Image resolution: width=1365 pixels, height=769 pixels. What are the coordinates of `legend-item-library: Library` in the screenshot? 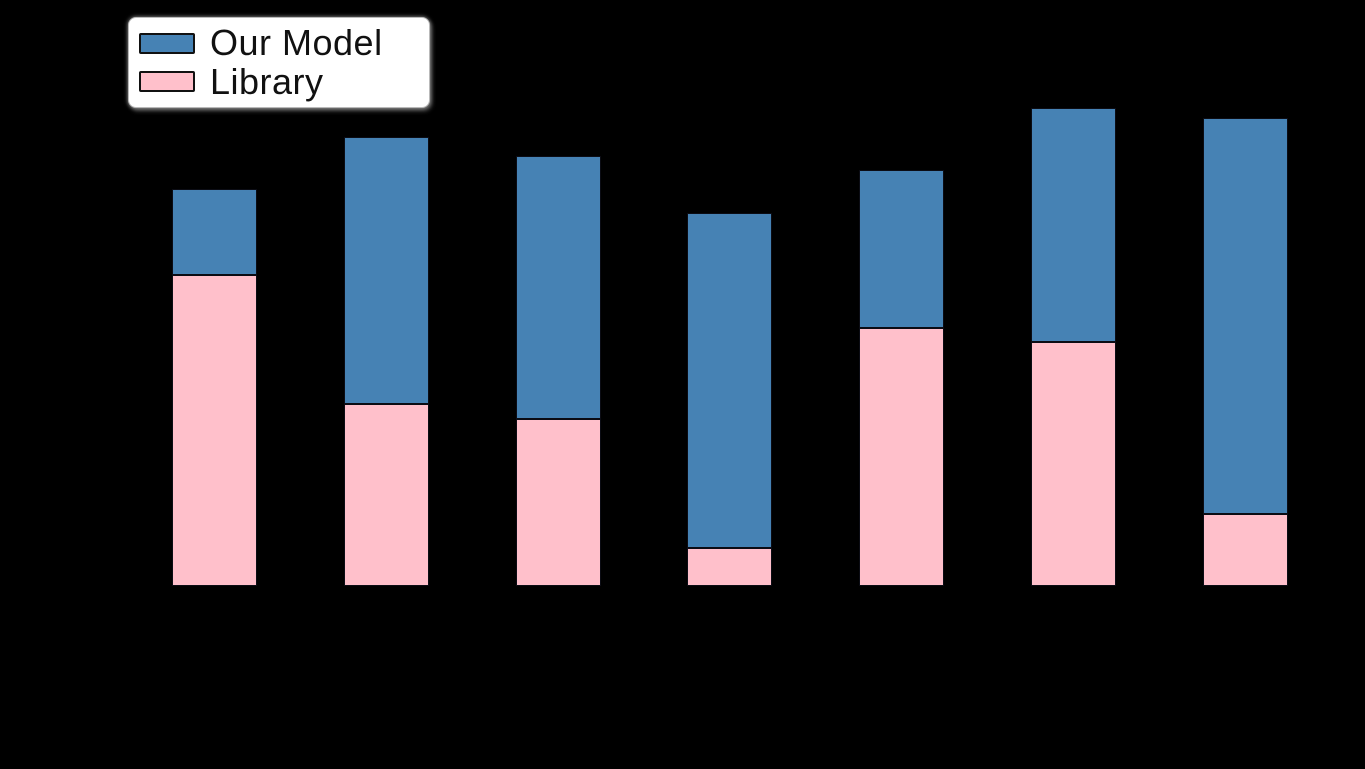 It's located at (278, 81).